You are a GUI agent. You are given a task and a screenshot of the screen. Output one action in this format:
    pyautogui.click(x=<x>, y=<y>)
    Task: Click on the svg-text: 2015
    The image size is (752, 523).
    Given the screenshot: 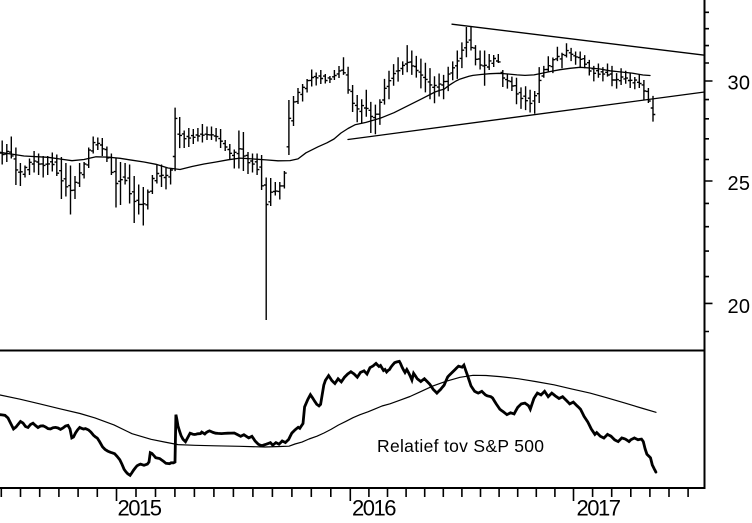 What is the action you would take?
    pyautogui.click(x=140, y=507)
    